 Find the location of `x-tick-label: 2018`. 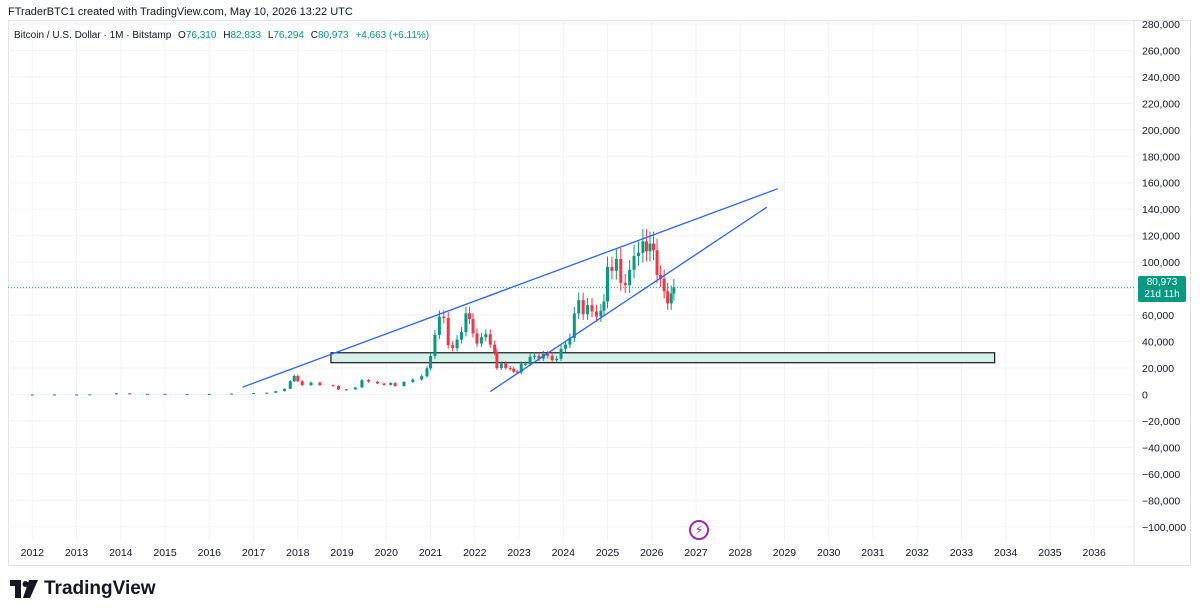

x-tick-label: 2018 is located at coordinates (298, 553).